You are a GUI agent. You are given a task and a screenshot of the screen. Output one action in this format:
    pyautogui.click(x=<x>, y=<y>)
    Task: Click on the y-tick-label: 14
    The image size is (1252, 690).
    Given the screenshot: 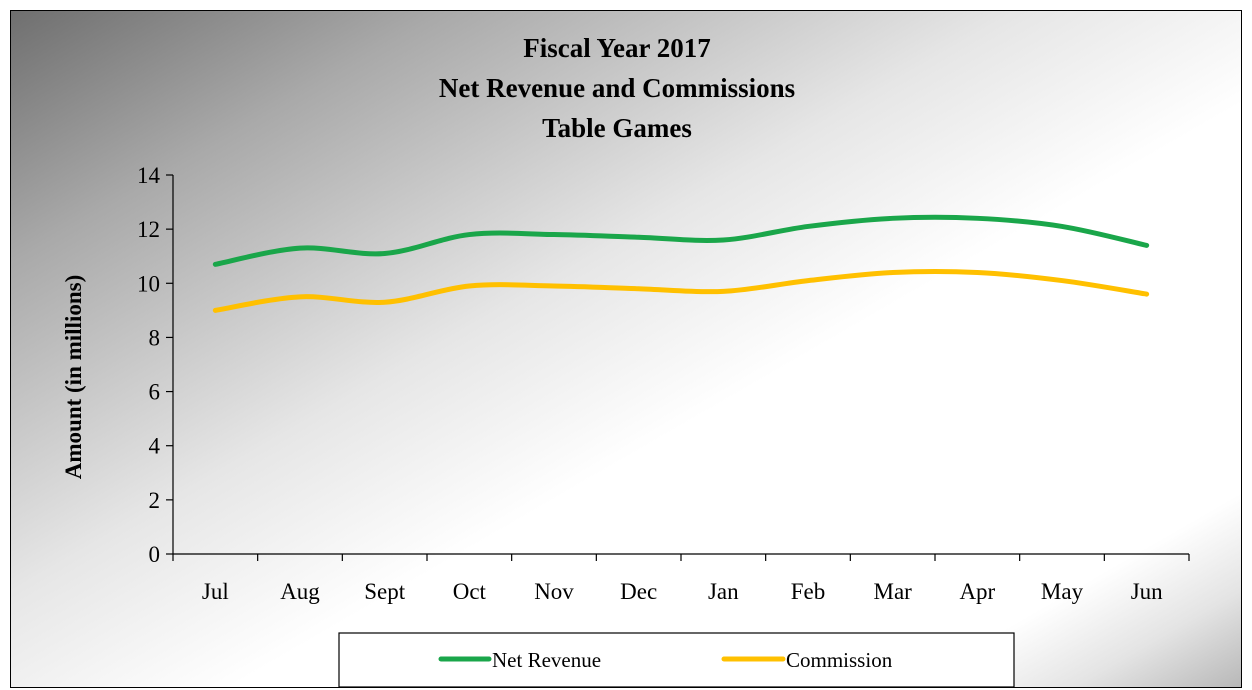 What is the action you would take?
    pyautogui.click(x=149, y=175)
    